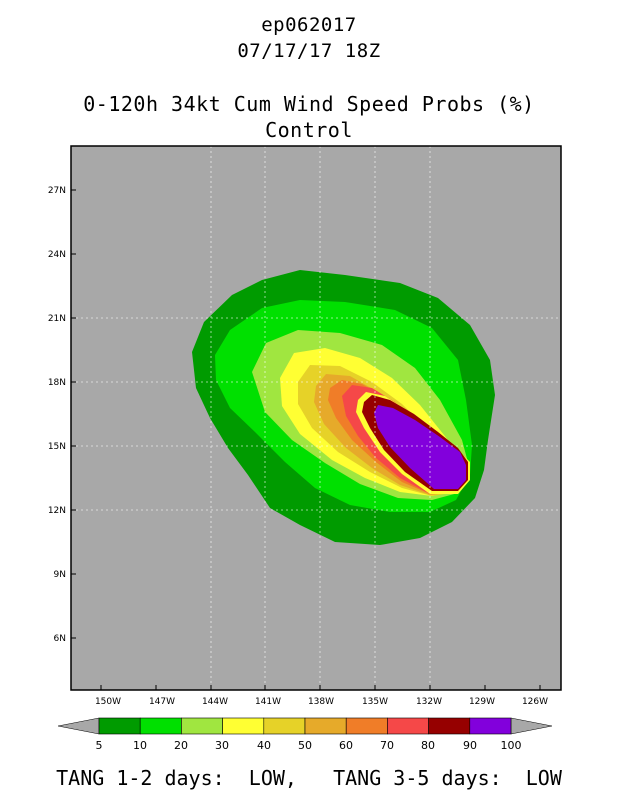 Image resolution: width=618 pixels, height=800 pixels. I want to click on storm-id-title: ep062017, so click(309, 25).